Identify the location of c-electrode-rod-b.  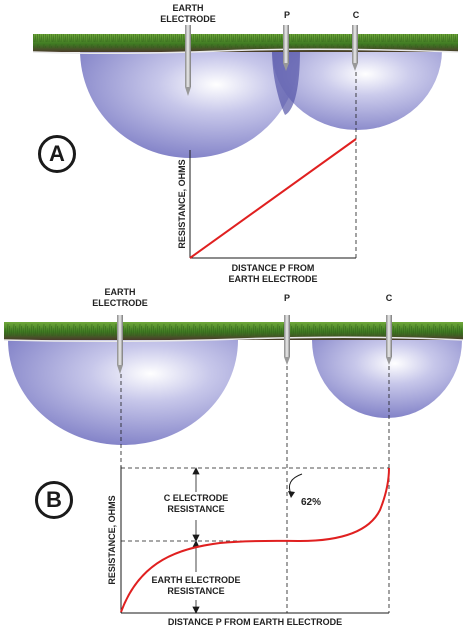
(389, 340).